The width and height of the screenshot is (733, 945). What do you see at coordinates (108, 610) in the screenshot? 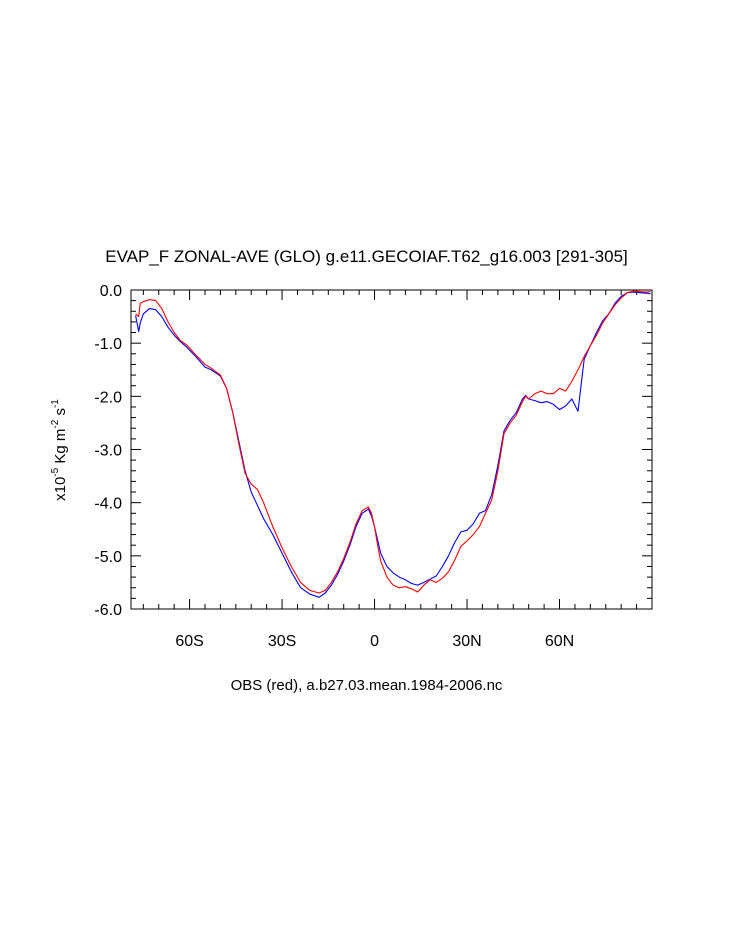
I see `y-tick-label: -6.0` at bounding box center [108, 610].